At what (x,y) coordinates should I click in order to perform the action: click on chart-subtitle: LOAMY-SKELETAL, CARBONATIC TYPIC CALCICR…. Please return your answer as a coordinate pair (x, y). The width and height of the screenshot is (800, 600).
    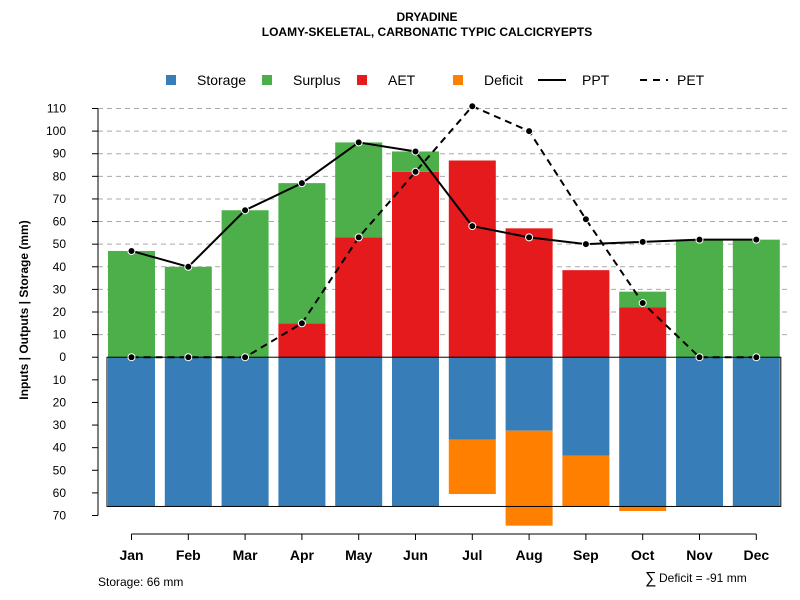
    Looking at the image, I should click on (427, 32).